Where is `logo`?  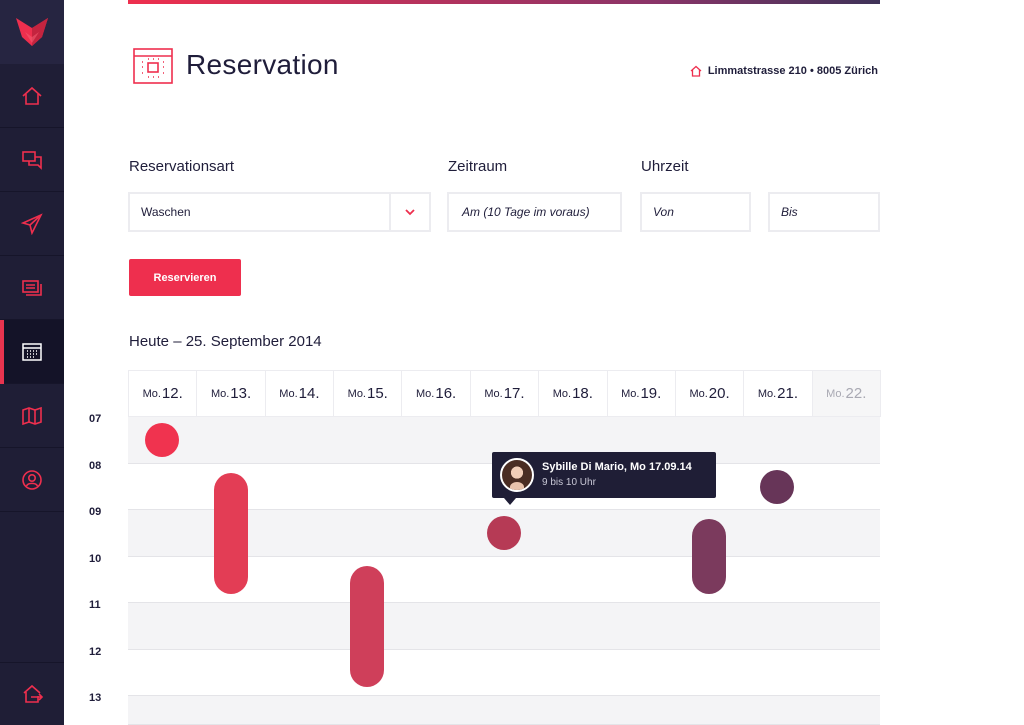 logo is located at coordinates (32, 32).